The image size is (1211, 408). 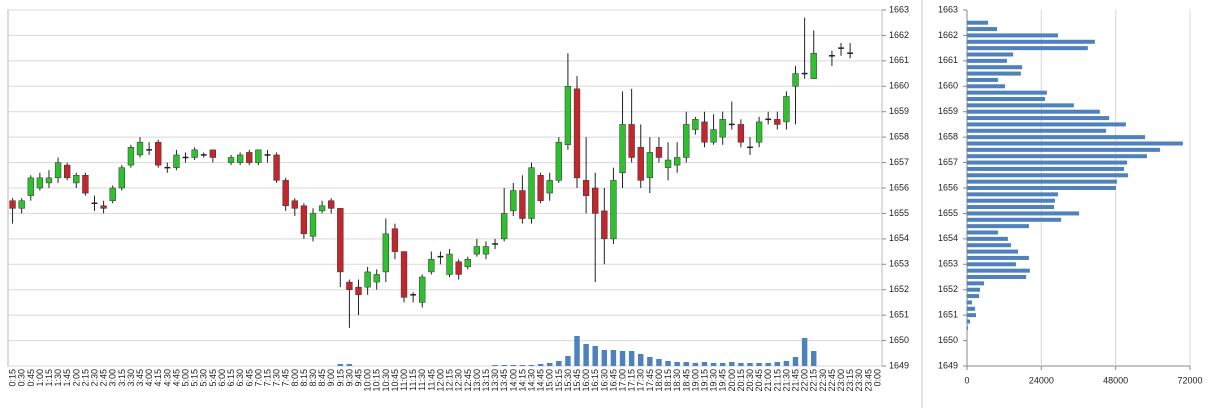 What do you see at coordinates (331, 378) in the screenshot?
I see `x-tick-label: 9:00` at bounding box center [331, 378].